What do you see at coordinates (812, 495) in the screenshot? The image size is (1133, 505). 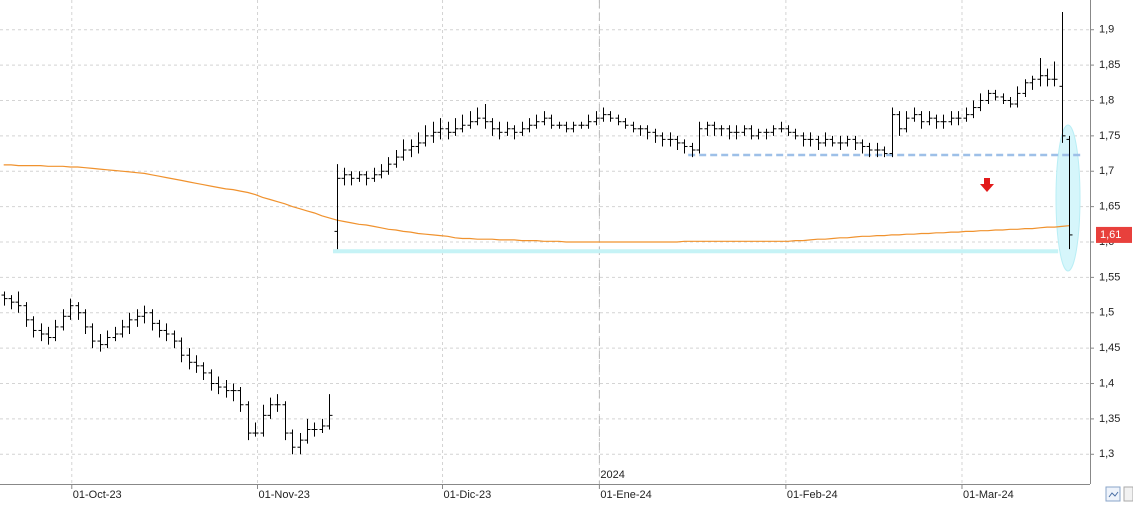 I see `x-tick-label: 01-Feb-24` at bounding box center [812, 495].